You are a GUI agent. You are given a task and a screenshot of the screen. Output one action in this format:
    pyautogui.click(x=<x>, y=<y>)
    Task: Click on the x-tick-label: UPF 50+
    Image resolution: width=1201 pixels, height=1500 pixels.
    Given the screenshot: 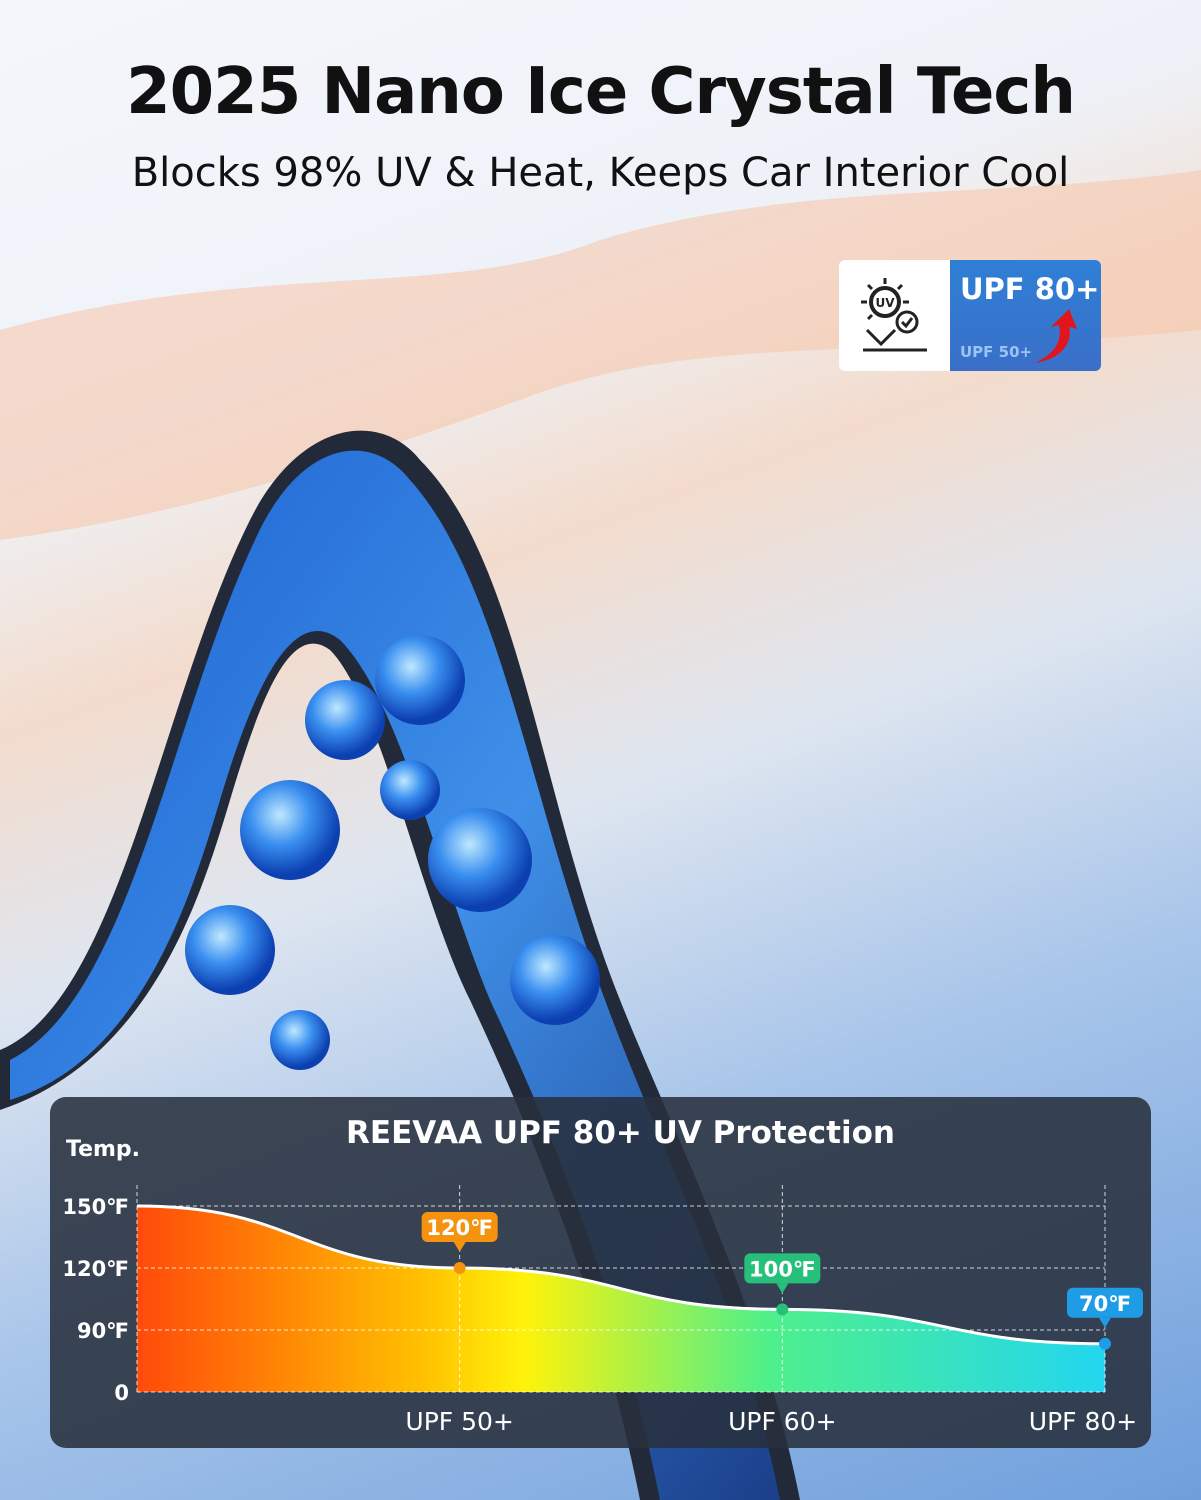 What is the action you would take?
    pyautogui.click(x=459, y=1421)
    